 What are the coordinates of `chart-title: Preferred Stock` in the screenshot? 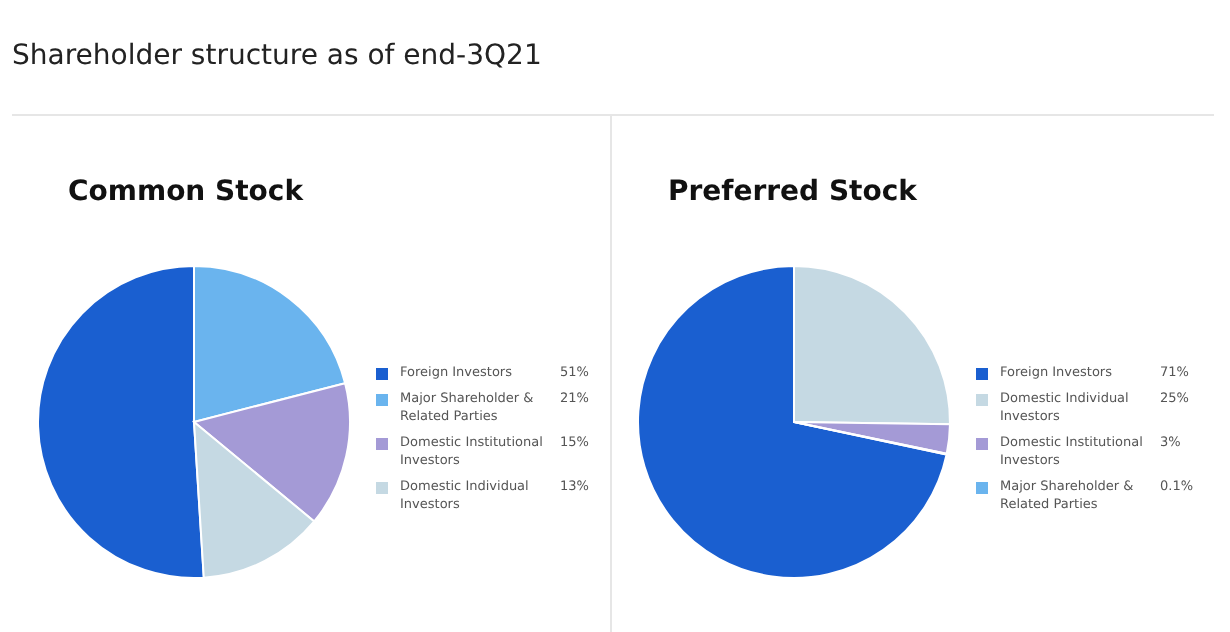 It's located at (792, 192).